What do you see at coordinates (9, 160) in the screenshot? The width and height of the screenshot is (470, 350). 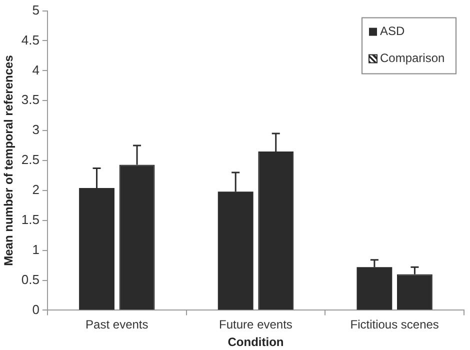 I see `y-axis-title: Mean number of temporal references` at bounding box center [9, 160].